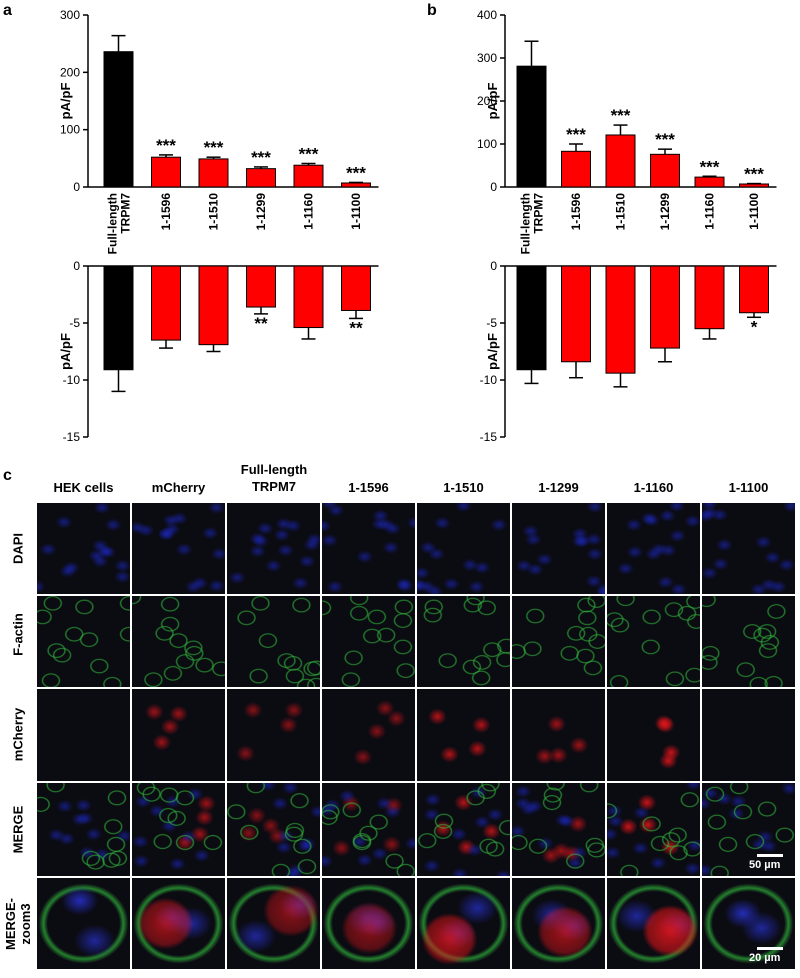  Describe the element at coordinates (74, 323) in the screenshot. I see `y-tick-label: -5` at that location.